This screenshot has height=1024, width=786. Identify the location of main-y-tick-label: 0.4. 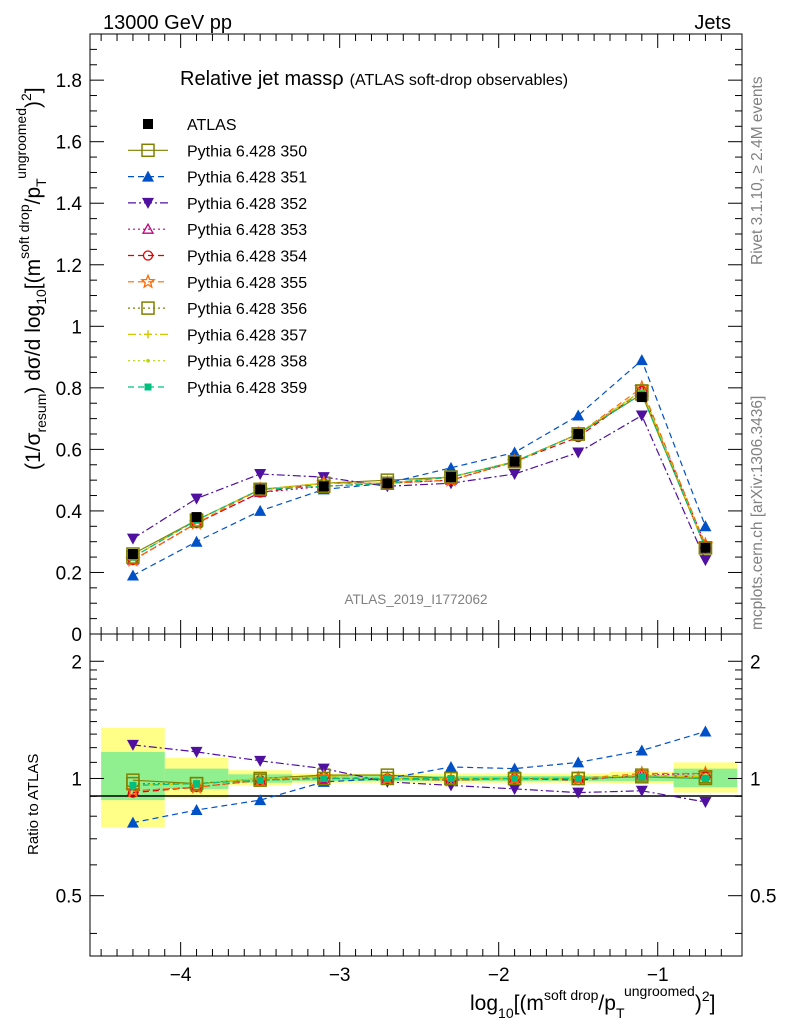
(69, 512).